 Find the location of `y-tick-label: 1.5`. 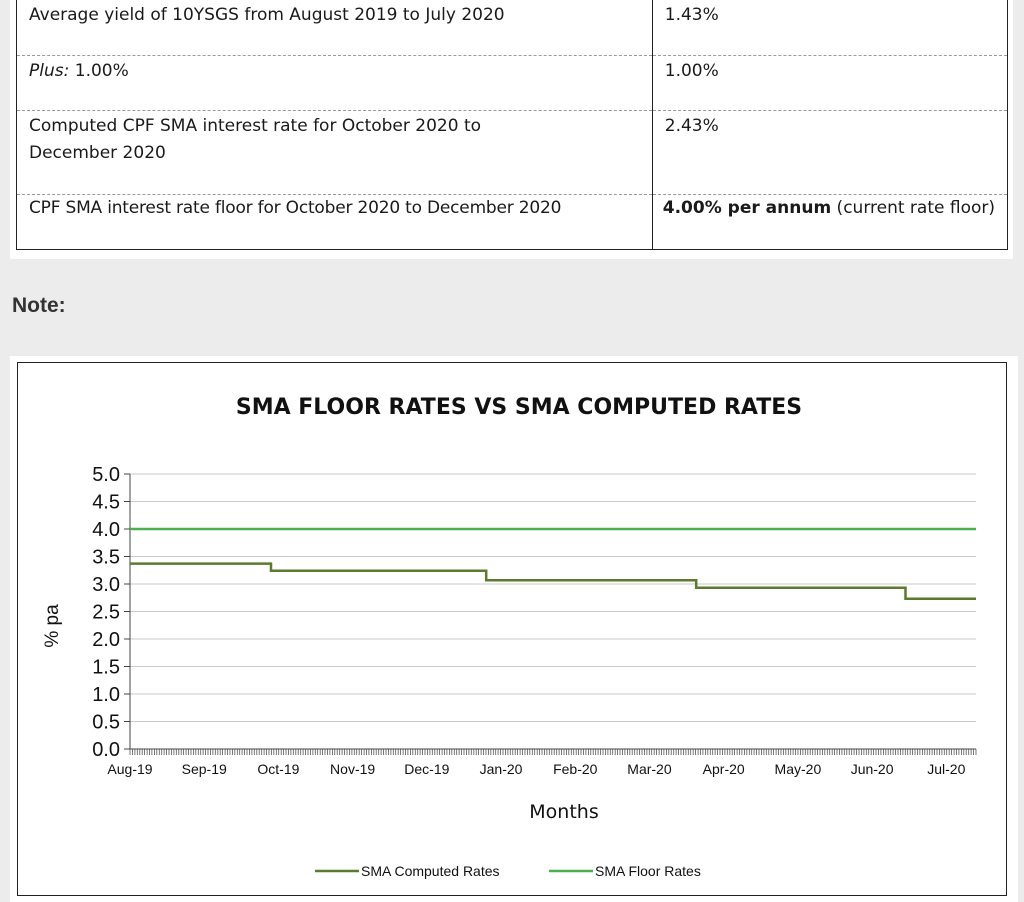

y-tick-label: 1.5 is located at coordinates (106, 668).